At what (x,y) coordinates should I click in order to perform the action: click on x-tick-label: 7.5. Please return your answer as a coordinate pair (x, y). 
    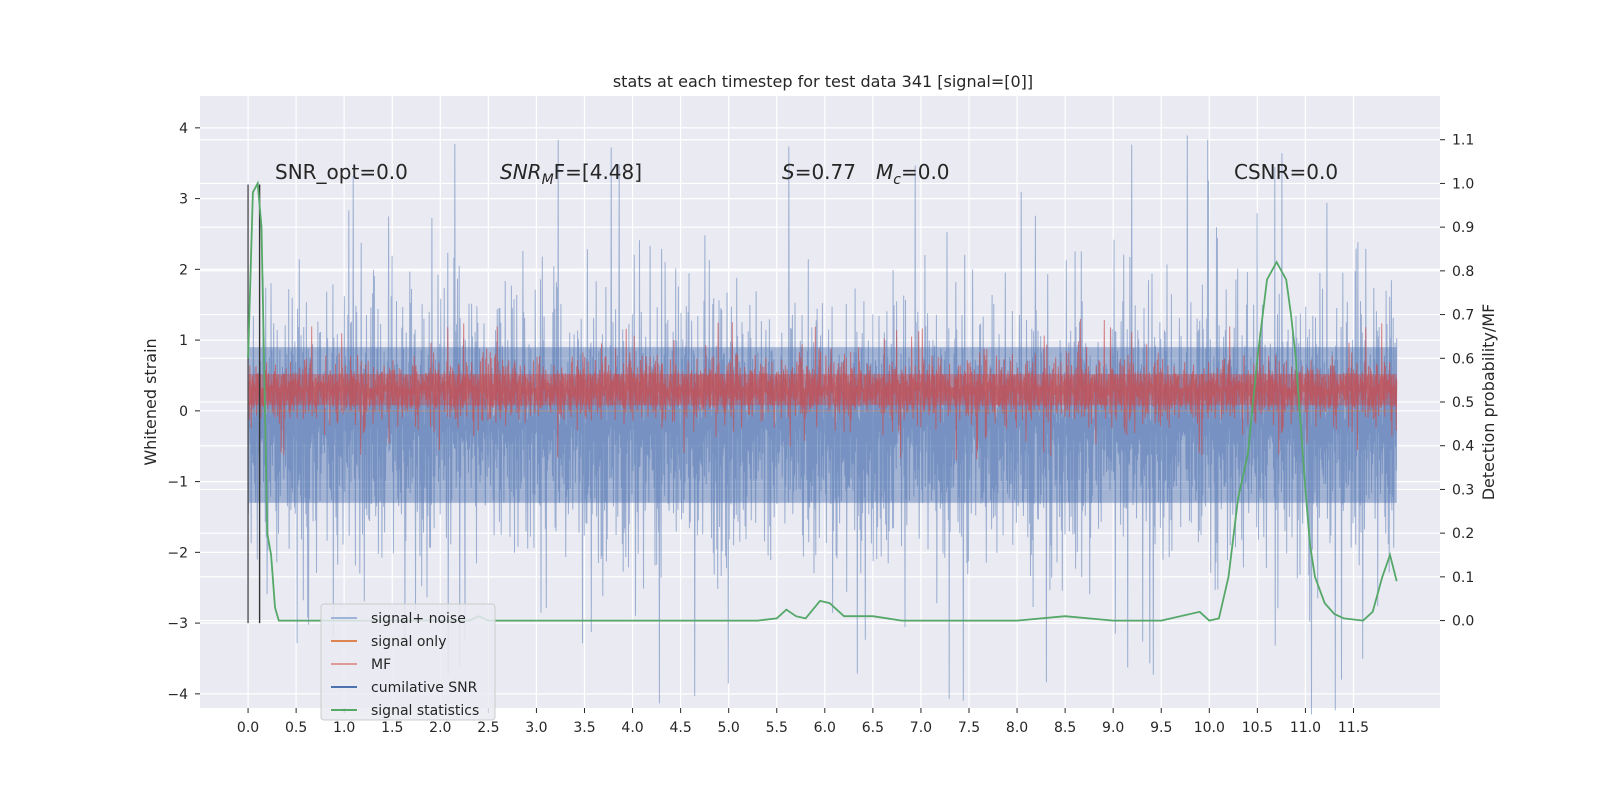
    Looking at the image, I should click on (969, 728).